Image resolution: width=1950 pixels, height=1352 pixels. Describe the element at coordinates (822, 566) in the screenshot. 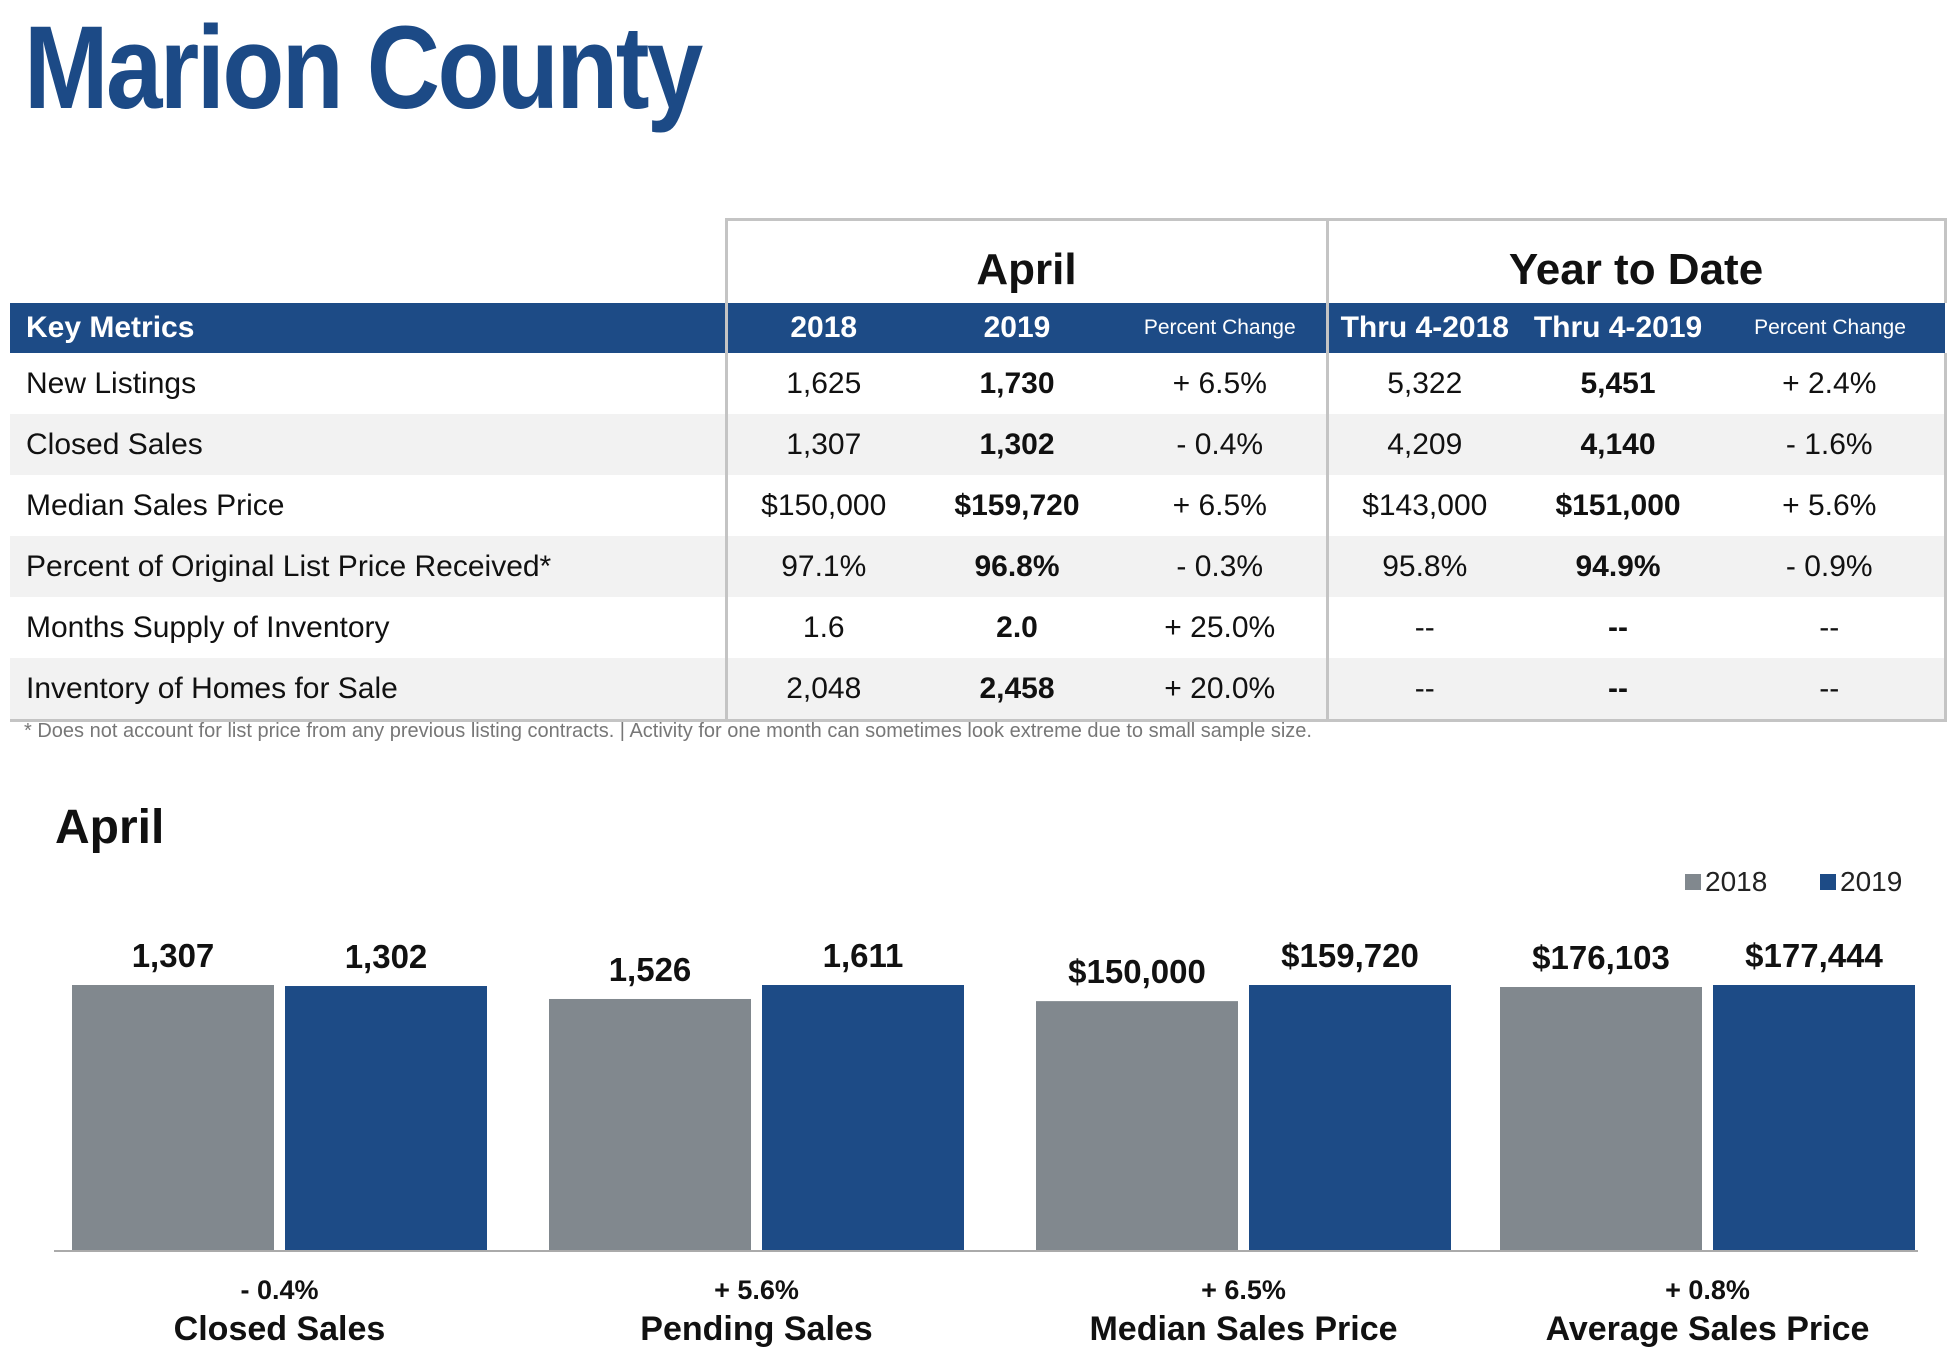

I see `table-cell: 97.1%` at that location.